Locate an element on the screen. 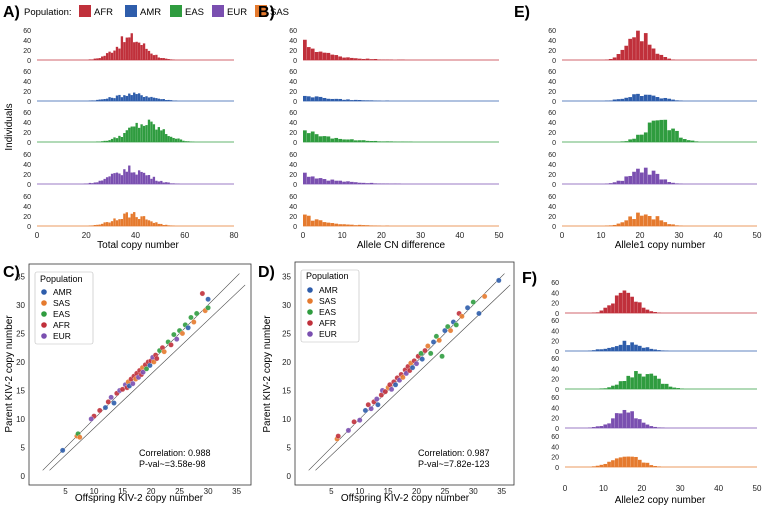 This screenshot has width=778, height=509. xtick-label: 0 is located at coordinates (562, 235).